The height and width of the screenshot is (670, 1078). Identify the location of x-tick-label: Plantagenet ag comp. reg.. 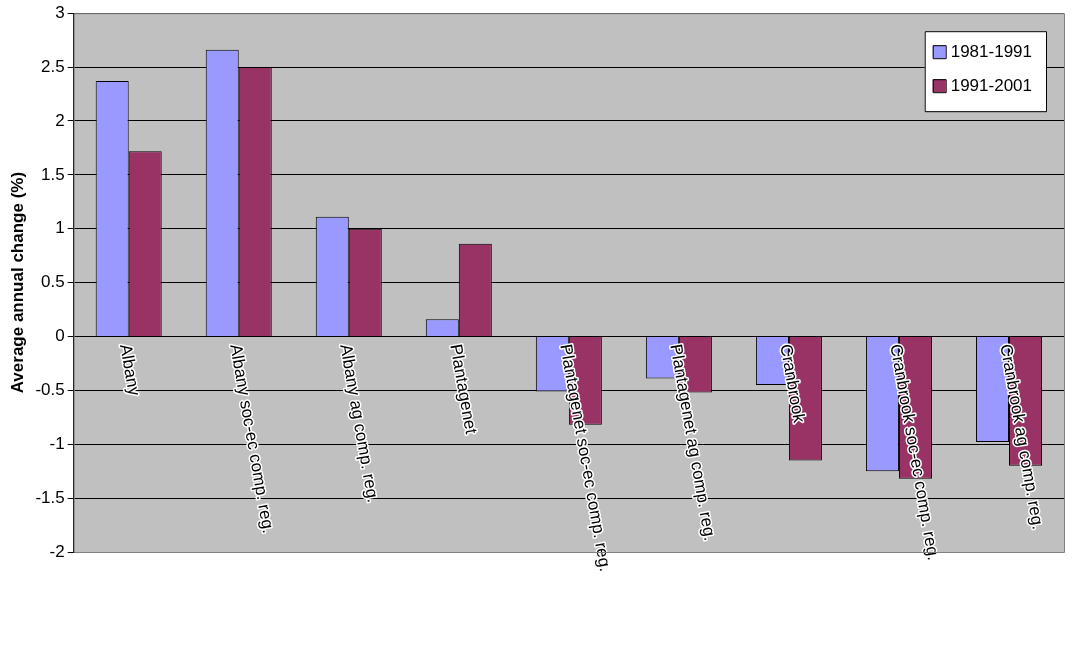
(693, 442).